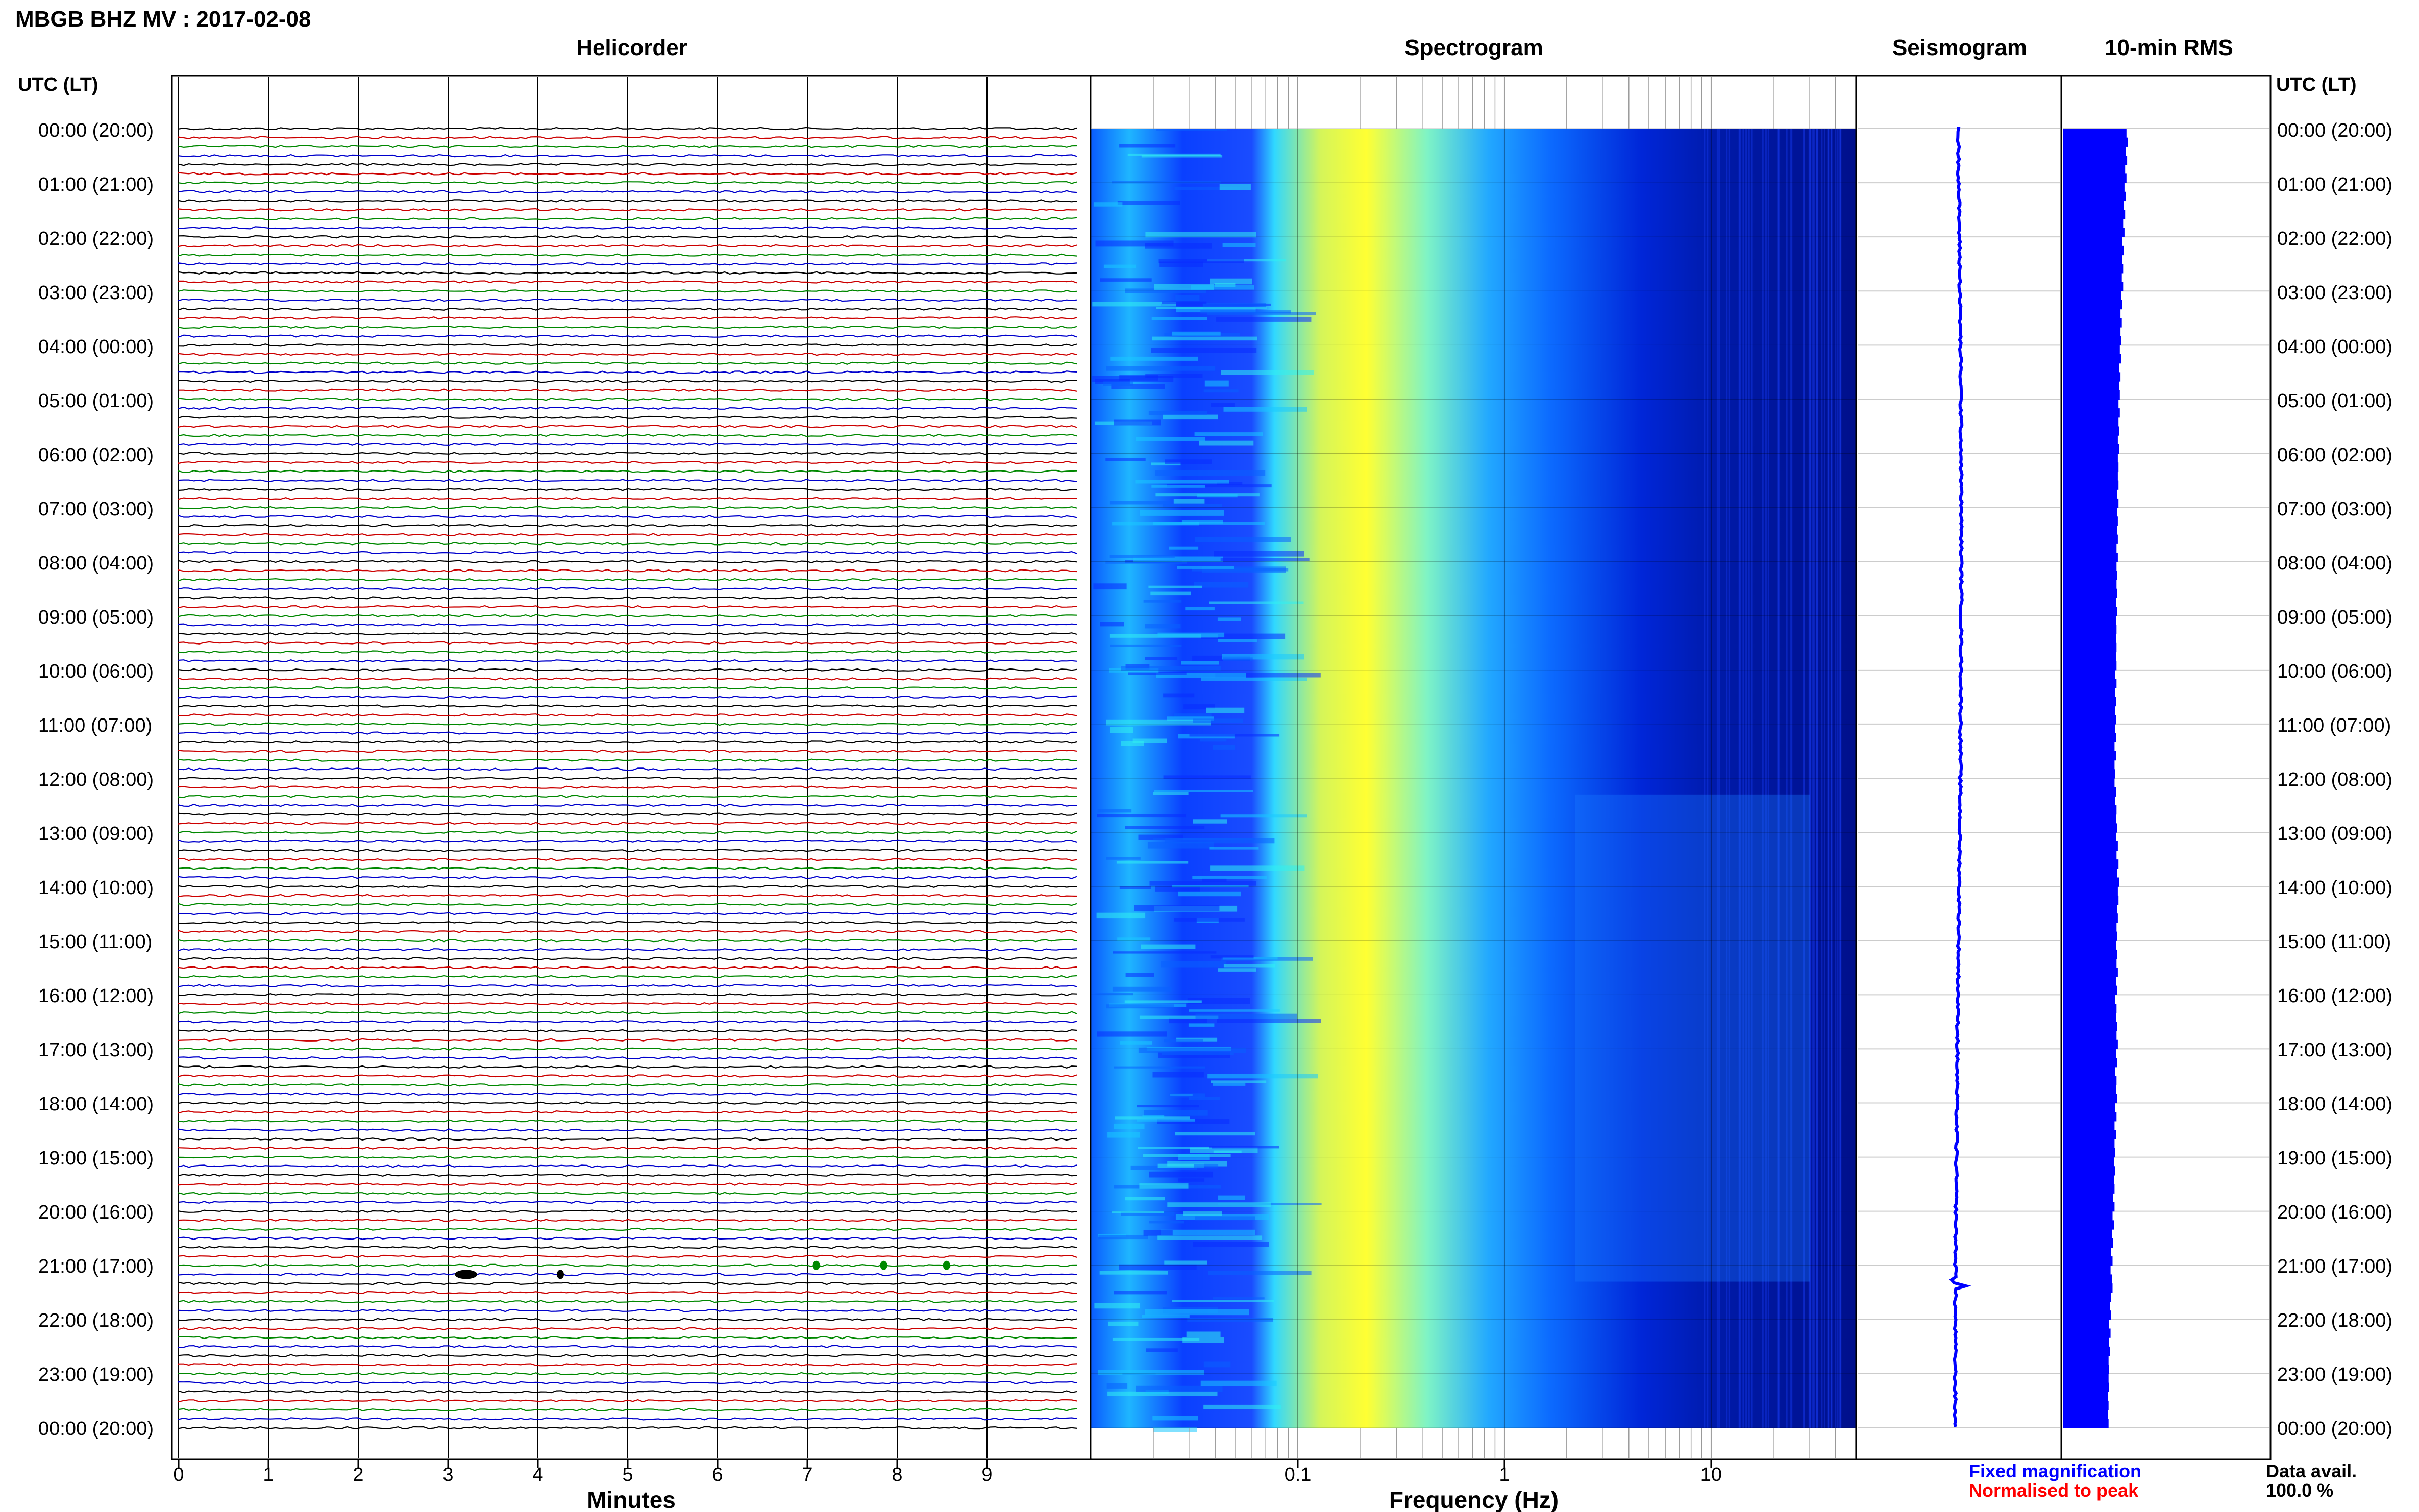  What do you see at coordinates (2311, 1470) in the screenshot?
I see `data-avail-label: Data avail.` at bounding box center [2311, 1470].